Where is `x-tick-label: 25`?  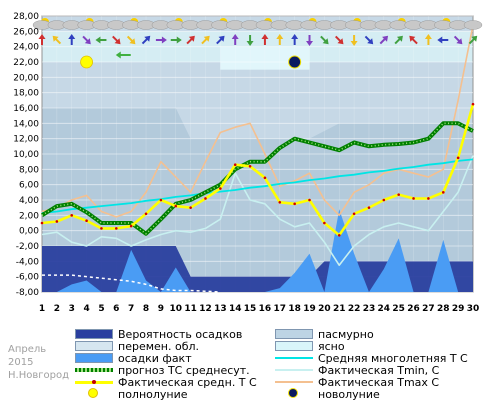 x-tick-label: 25 is located at coordinates (398, 309).